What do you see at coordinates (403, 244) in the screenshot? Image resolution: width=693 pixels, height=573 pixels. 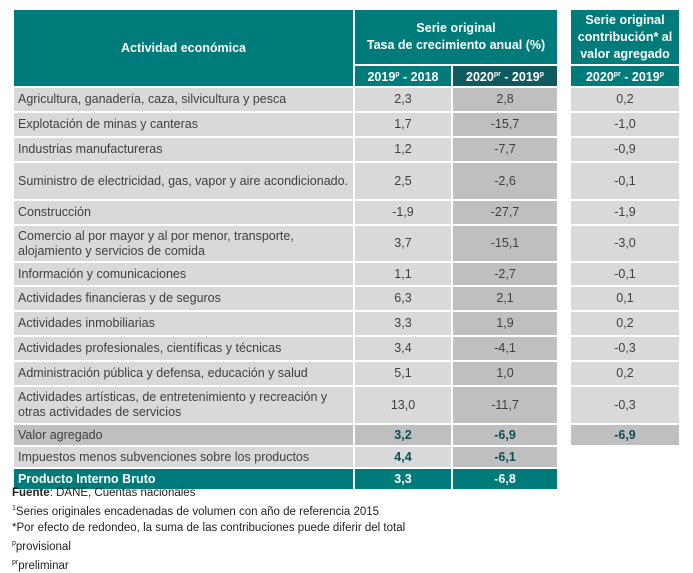 I see `growth-2019: 3,7` at bounding box center [403, 244].